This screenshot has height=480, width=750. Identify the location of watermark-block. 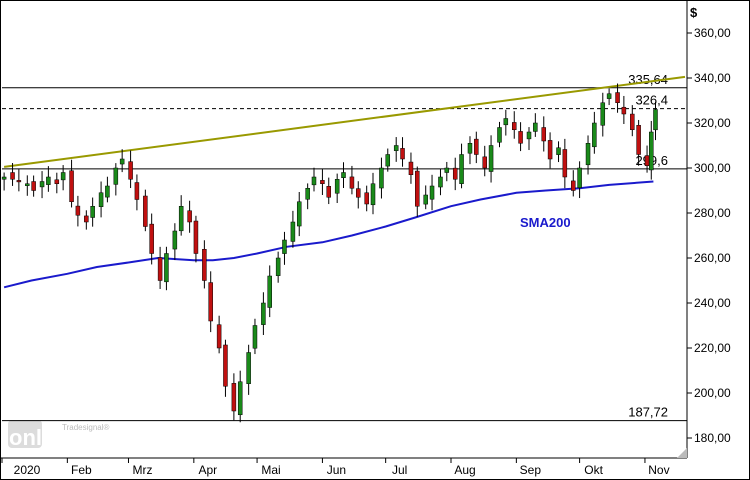
(25, 434).